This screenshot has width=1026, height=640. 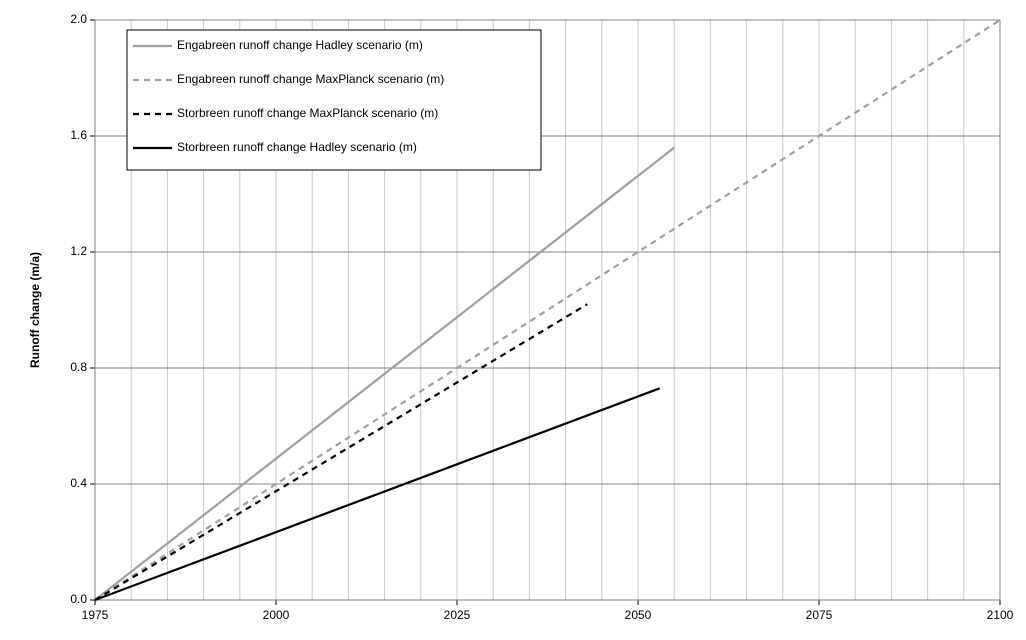 I want to click on y-tick-label: 0.4, so click(x=78, y=483).